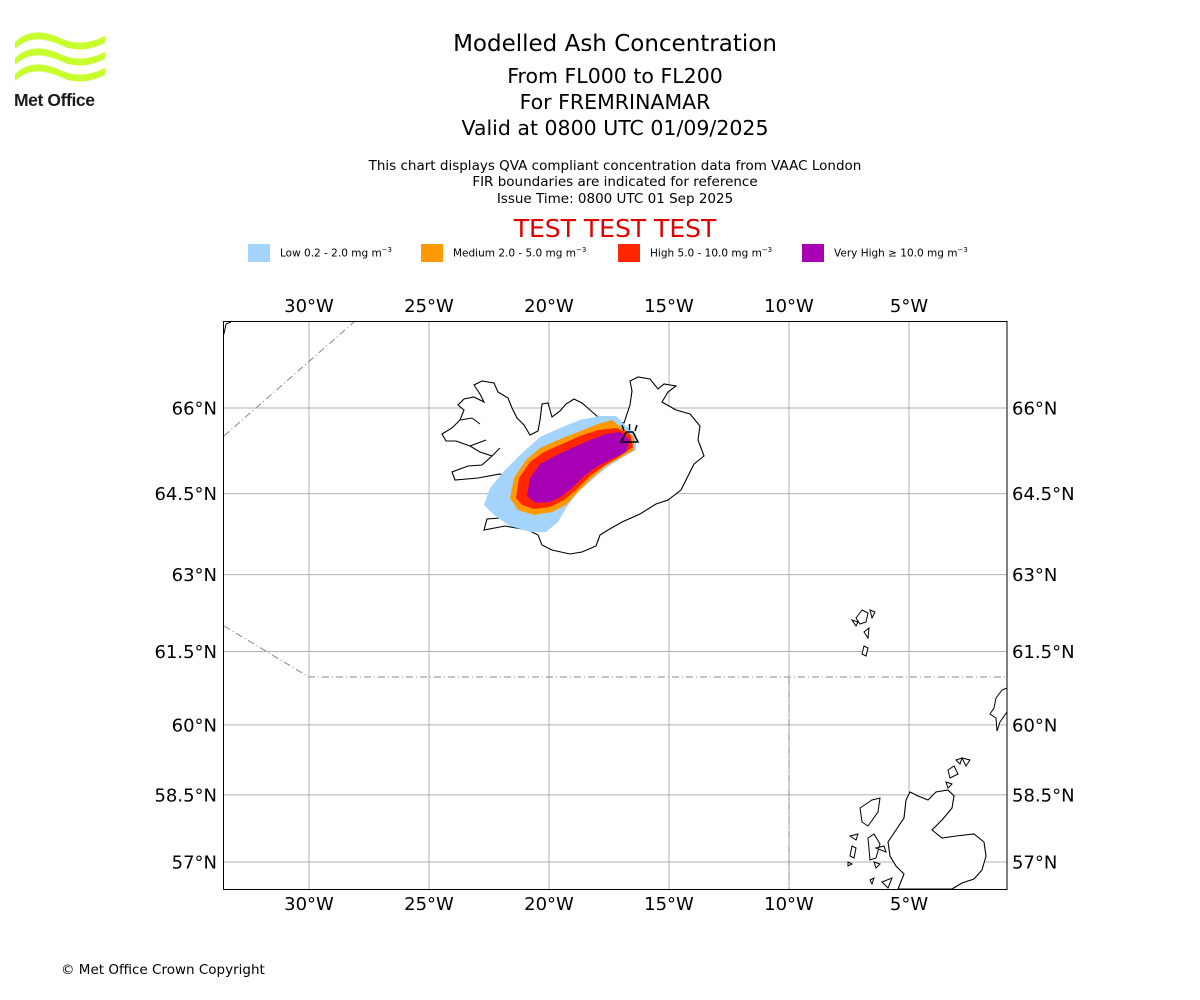  I want to click on chart-title: Modelled Ash Concentration, so click(615, 44).